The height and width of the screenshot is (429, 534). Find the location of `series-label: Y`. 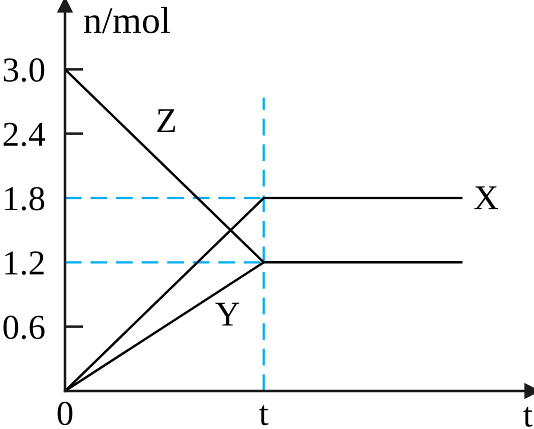

series-label: Y is located at coordinates (227, 314).